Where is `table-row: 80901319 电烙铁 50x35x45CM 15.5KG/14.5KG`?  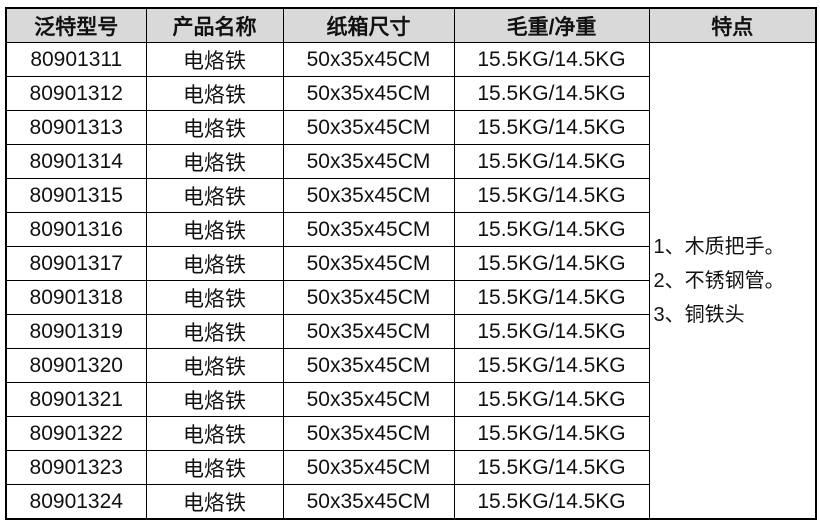
table-row: 80901319 电烙铁 50x35x45CM 15.5KG/14.5KG is located at coordinates (410, 331).